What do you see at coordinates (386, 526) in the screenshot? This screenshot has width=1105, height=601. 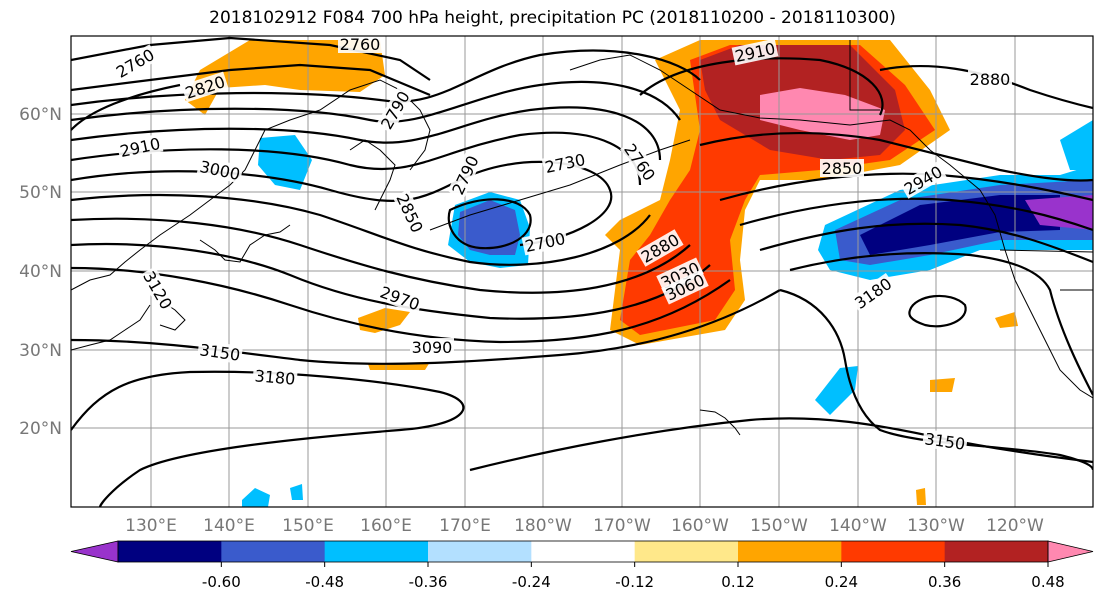 I see `lon-label: 160°E` at bounding box center [386, 526].